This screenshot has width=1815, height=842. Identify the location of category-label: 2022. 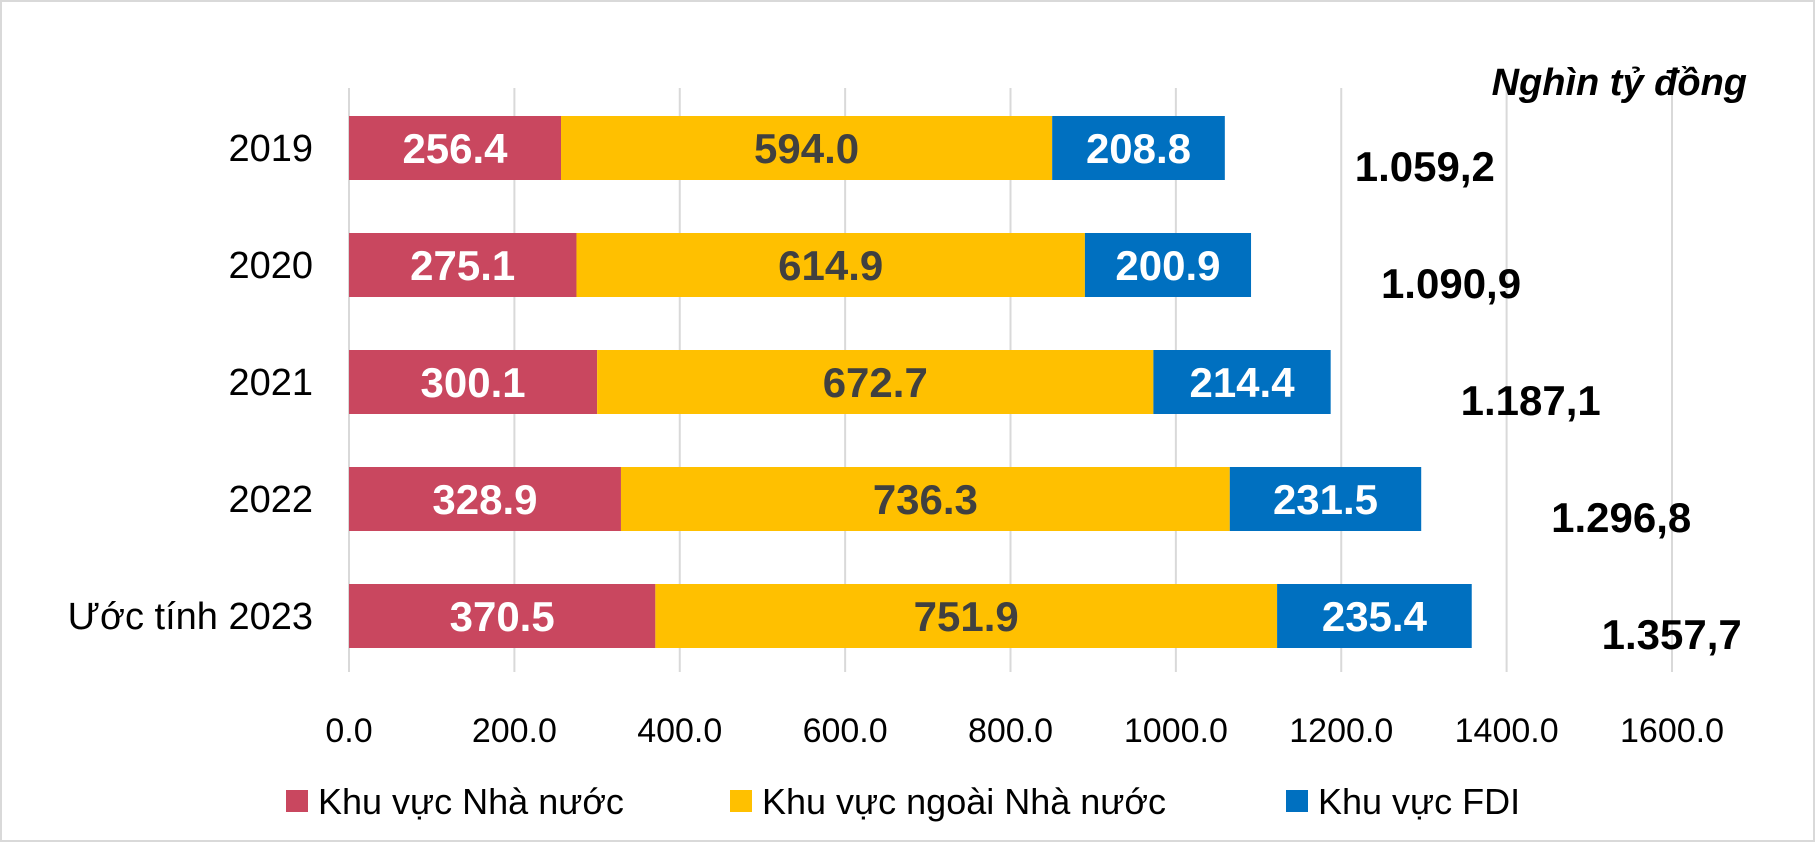
(270, 500).